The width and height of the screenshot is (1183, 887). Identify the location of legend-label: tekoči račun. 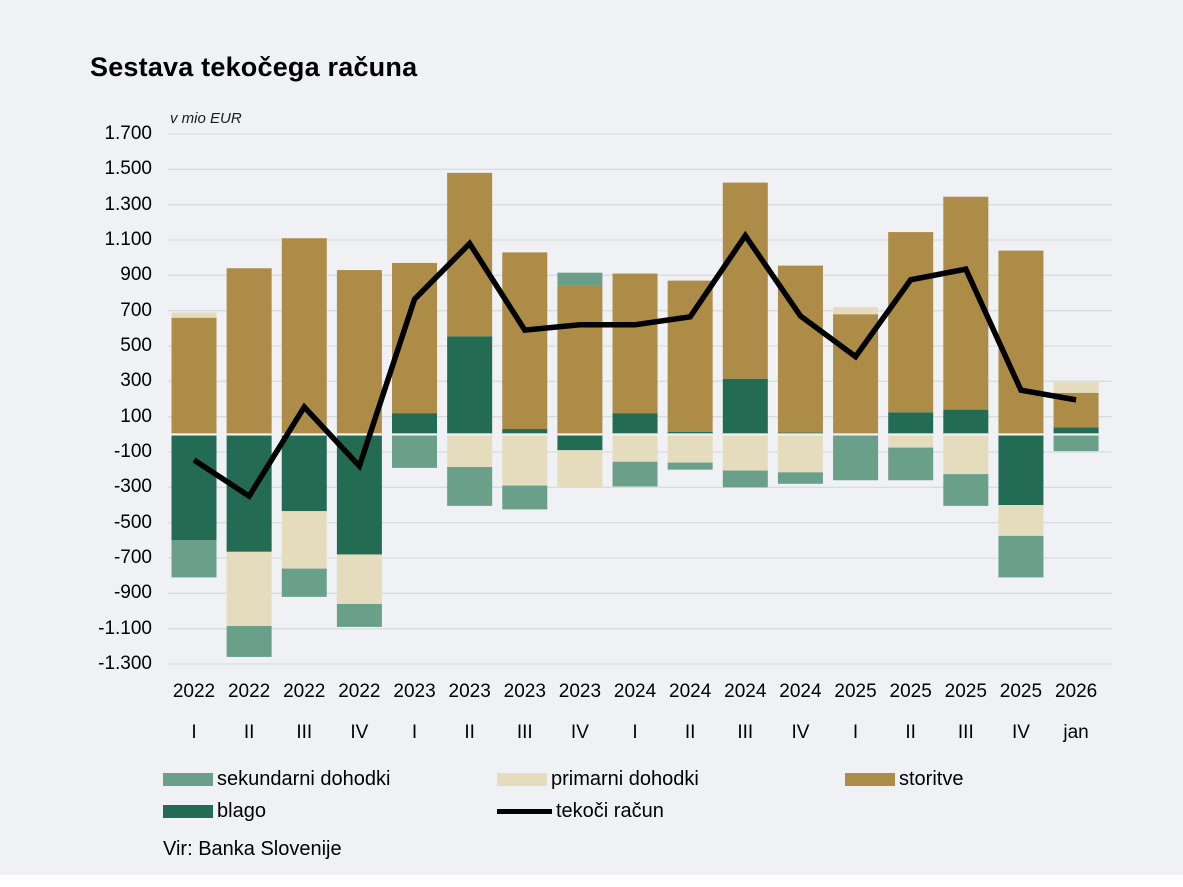
(610, 810).